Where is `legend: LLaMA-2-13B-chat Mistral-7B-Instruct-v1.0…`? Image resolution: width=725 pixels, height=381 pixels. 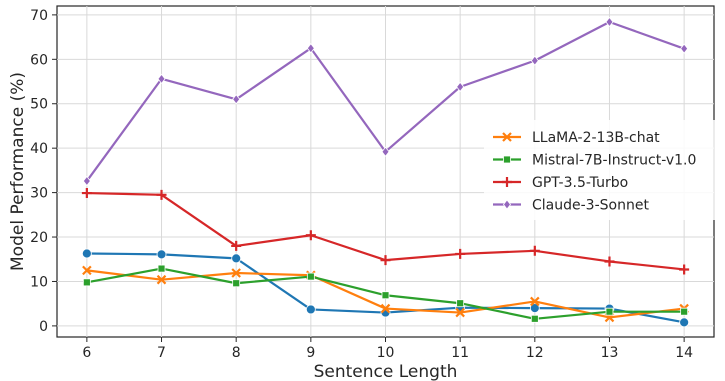
legend: LLaMA-2-13B-chat Mistral-7B-Instruct-v1.0… is located at coordinates (604, 170).